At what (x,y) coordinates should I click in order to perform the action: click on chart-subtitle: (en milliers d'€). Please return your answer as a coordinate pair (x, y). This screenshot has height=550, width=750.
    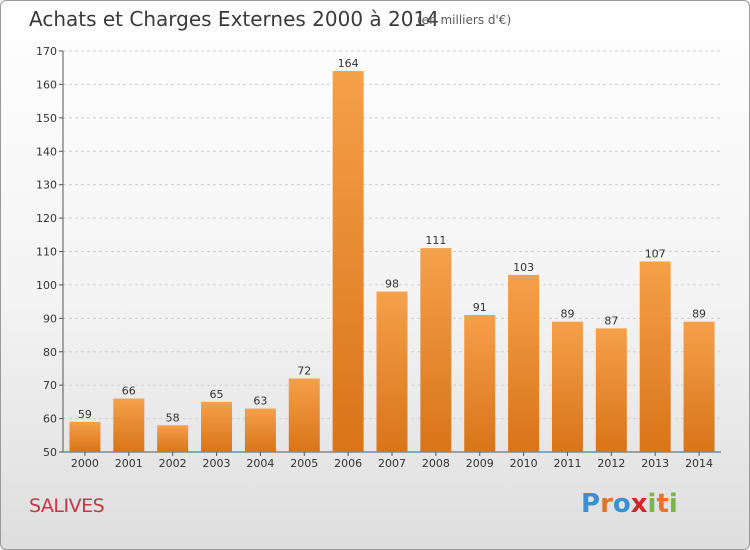
    Looking at the image, I should click on (464, 20).